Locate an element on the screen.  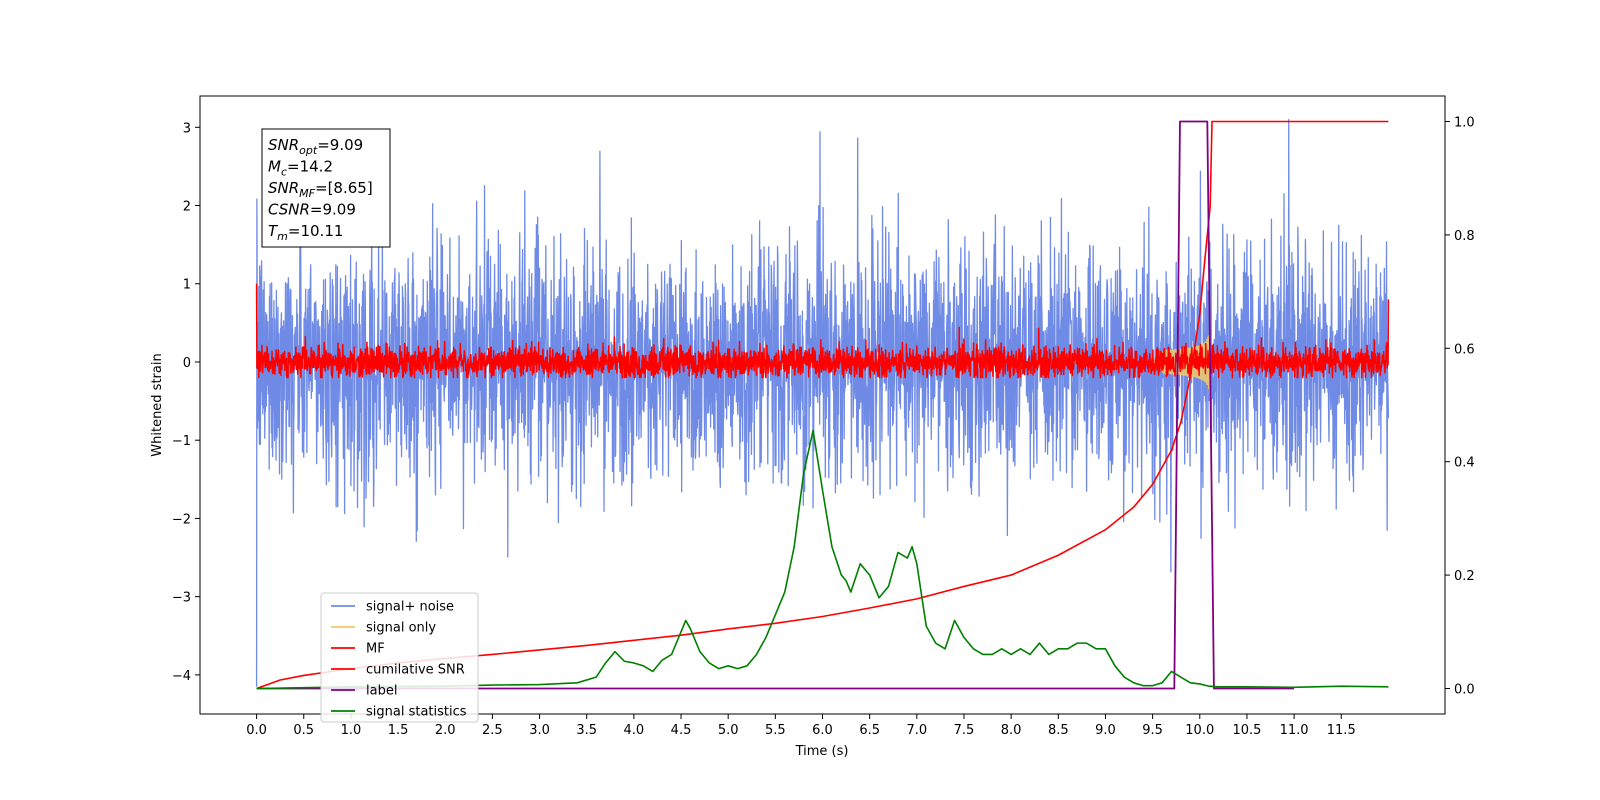
legend-label: signal statistics is located at coordinates (416, 712).